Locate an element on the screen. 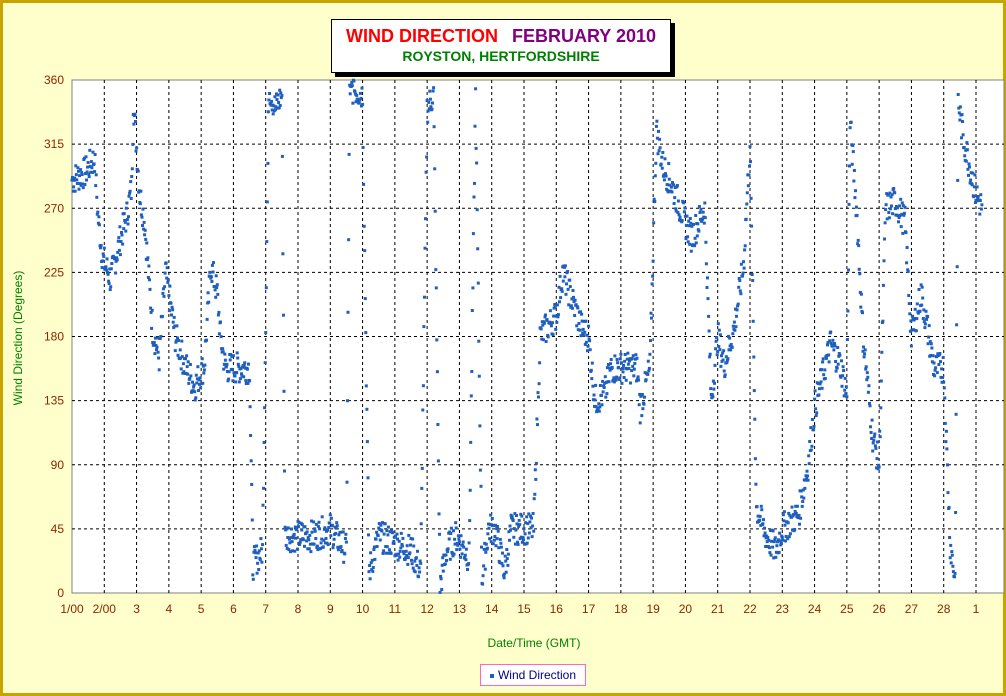 The width and height of the screenshot is (1006, 696). x-tick-label: 7 is located at coordinates (265, 609).